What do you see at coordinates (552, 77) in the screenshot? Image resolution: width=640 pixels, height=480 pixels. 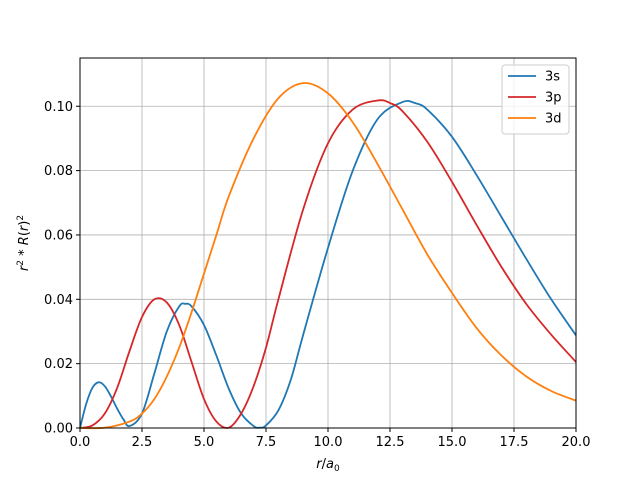 I see `legend-label-3s: 3s` at bounding box center [552, 77].